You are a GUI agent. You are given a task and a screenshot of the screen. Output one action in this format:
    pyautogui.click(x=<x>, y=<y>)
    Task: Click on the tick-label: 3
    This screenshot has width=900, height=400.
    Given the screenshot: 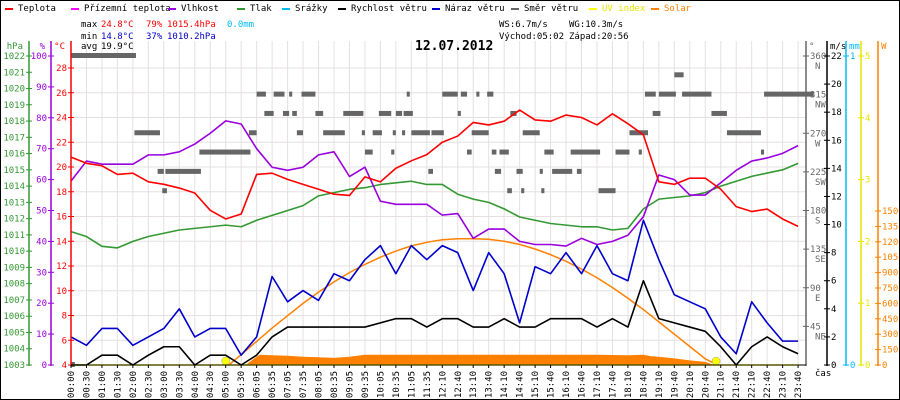 What is the action you would take?
    pyautogui.click(x=867, y=181)
    